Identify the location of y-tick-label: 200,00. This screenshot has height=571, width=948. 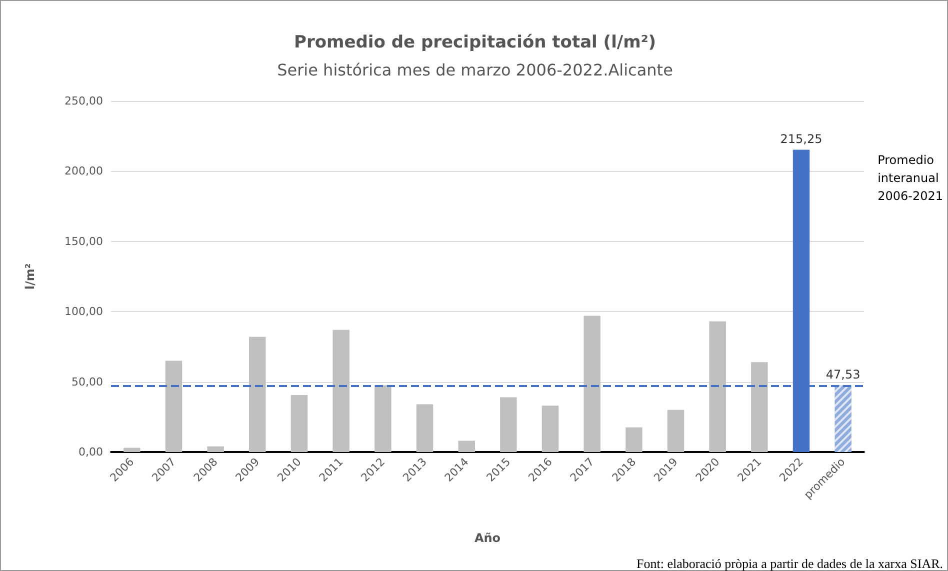
(83, 171).